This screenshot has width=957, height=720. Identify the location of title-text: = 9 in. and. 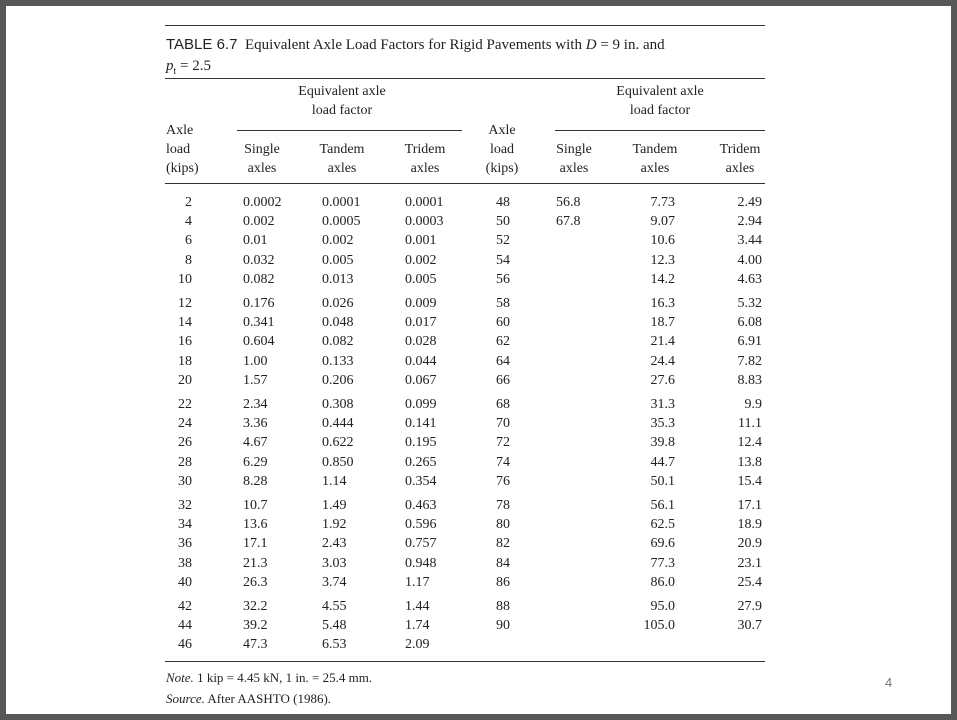
(630, 45).